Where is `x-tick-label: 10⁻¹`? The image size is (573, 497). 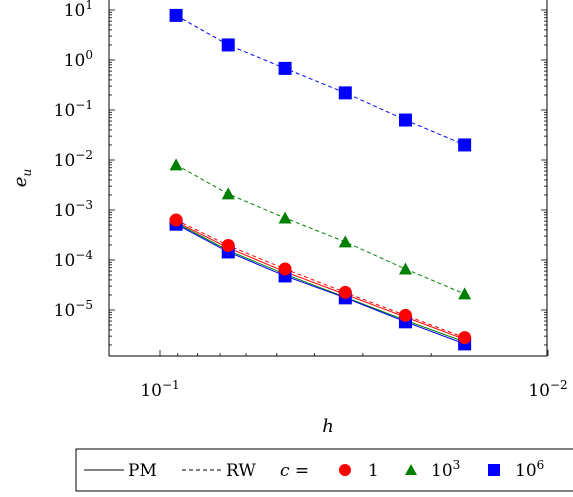
x-tick-label: 10⁻¹ is located at coordinates (159, 389).